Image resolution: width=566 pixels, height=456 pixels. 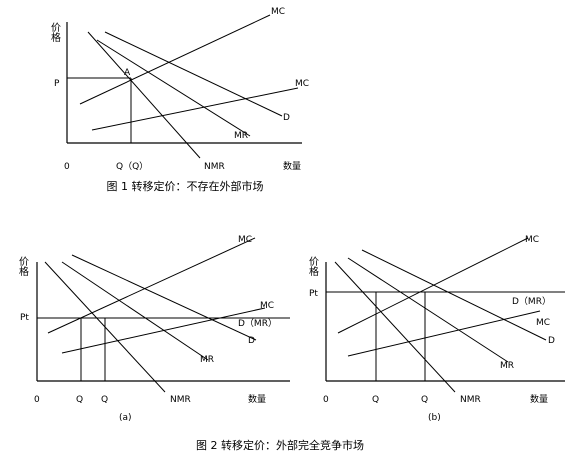 What do you see at coordinates (185, 186) in the screenshot?
I see `caption: 图 1 转移定价：不存在外部市场` at bounding box center [185, 186].